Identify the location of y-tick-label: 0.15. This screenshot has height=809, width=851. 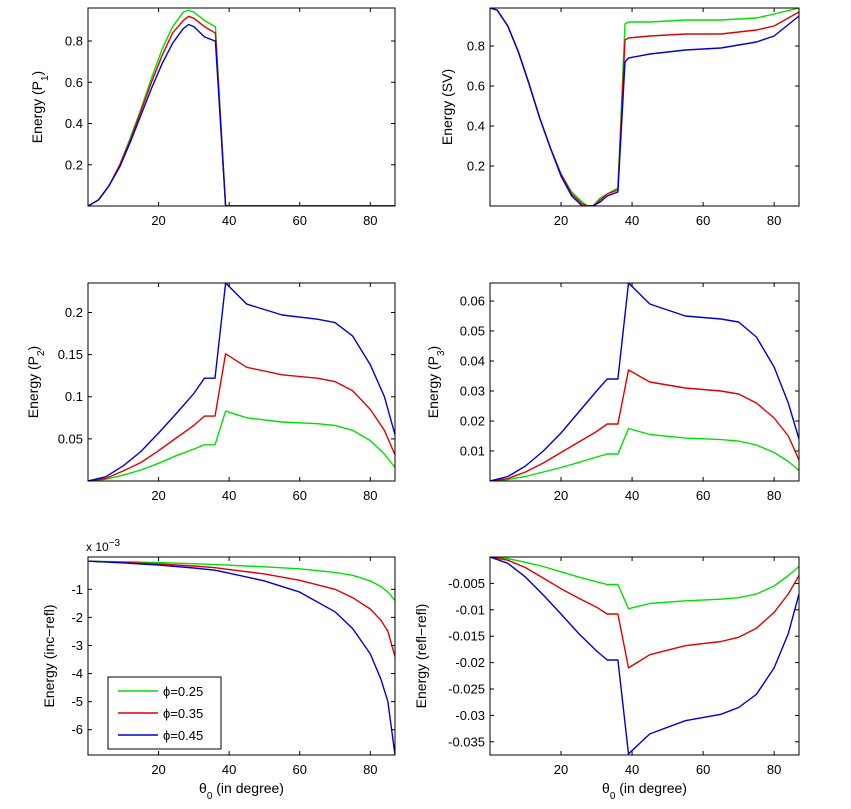
(70, 354).